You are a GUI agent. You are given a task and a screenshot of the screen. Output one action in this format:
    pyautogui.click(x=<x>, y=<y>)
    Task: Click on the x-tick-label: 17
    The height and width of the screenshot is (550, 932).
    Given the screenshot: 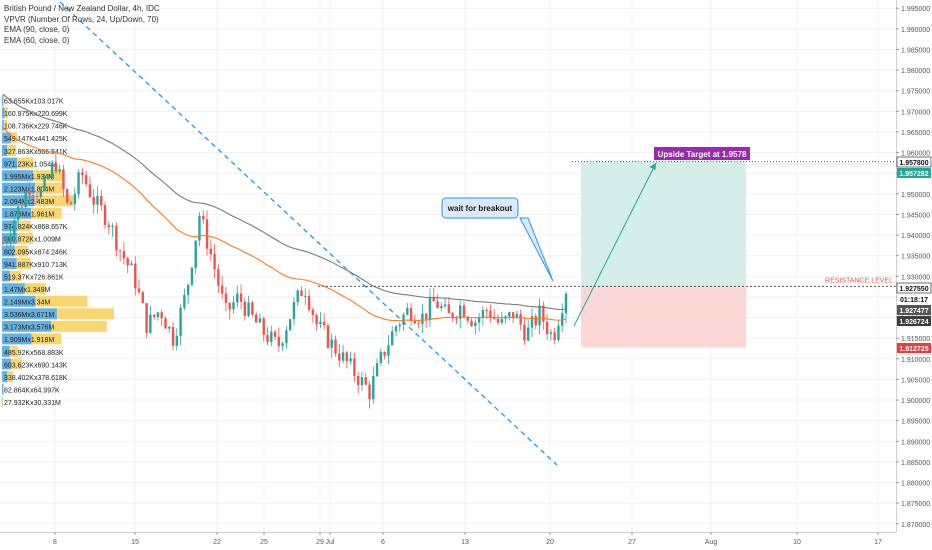 What is the action you would take?
    pyautogui.click(x=878, y=542)
    